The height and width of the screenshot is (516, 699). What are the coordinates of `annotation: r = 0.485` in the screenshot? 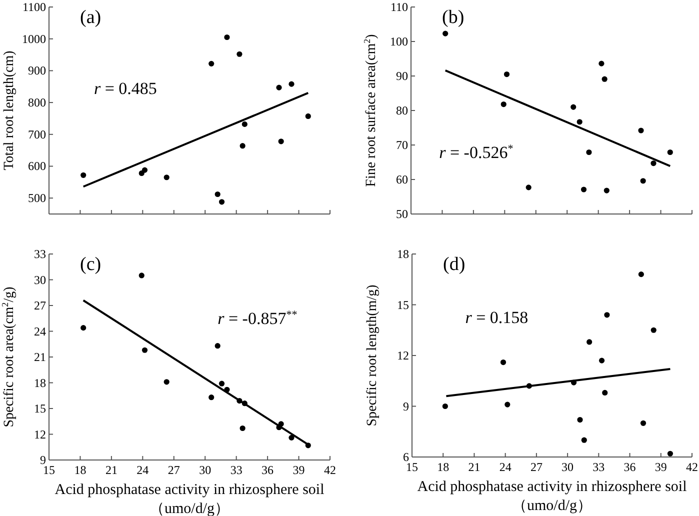 It's located at (125, 88).